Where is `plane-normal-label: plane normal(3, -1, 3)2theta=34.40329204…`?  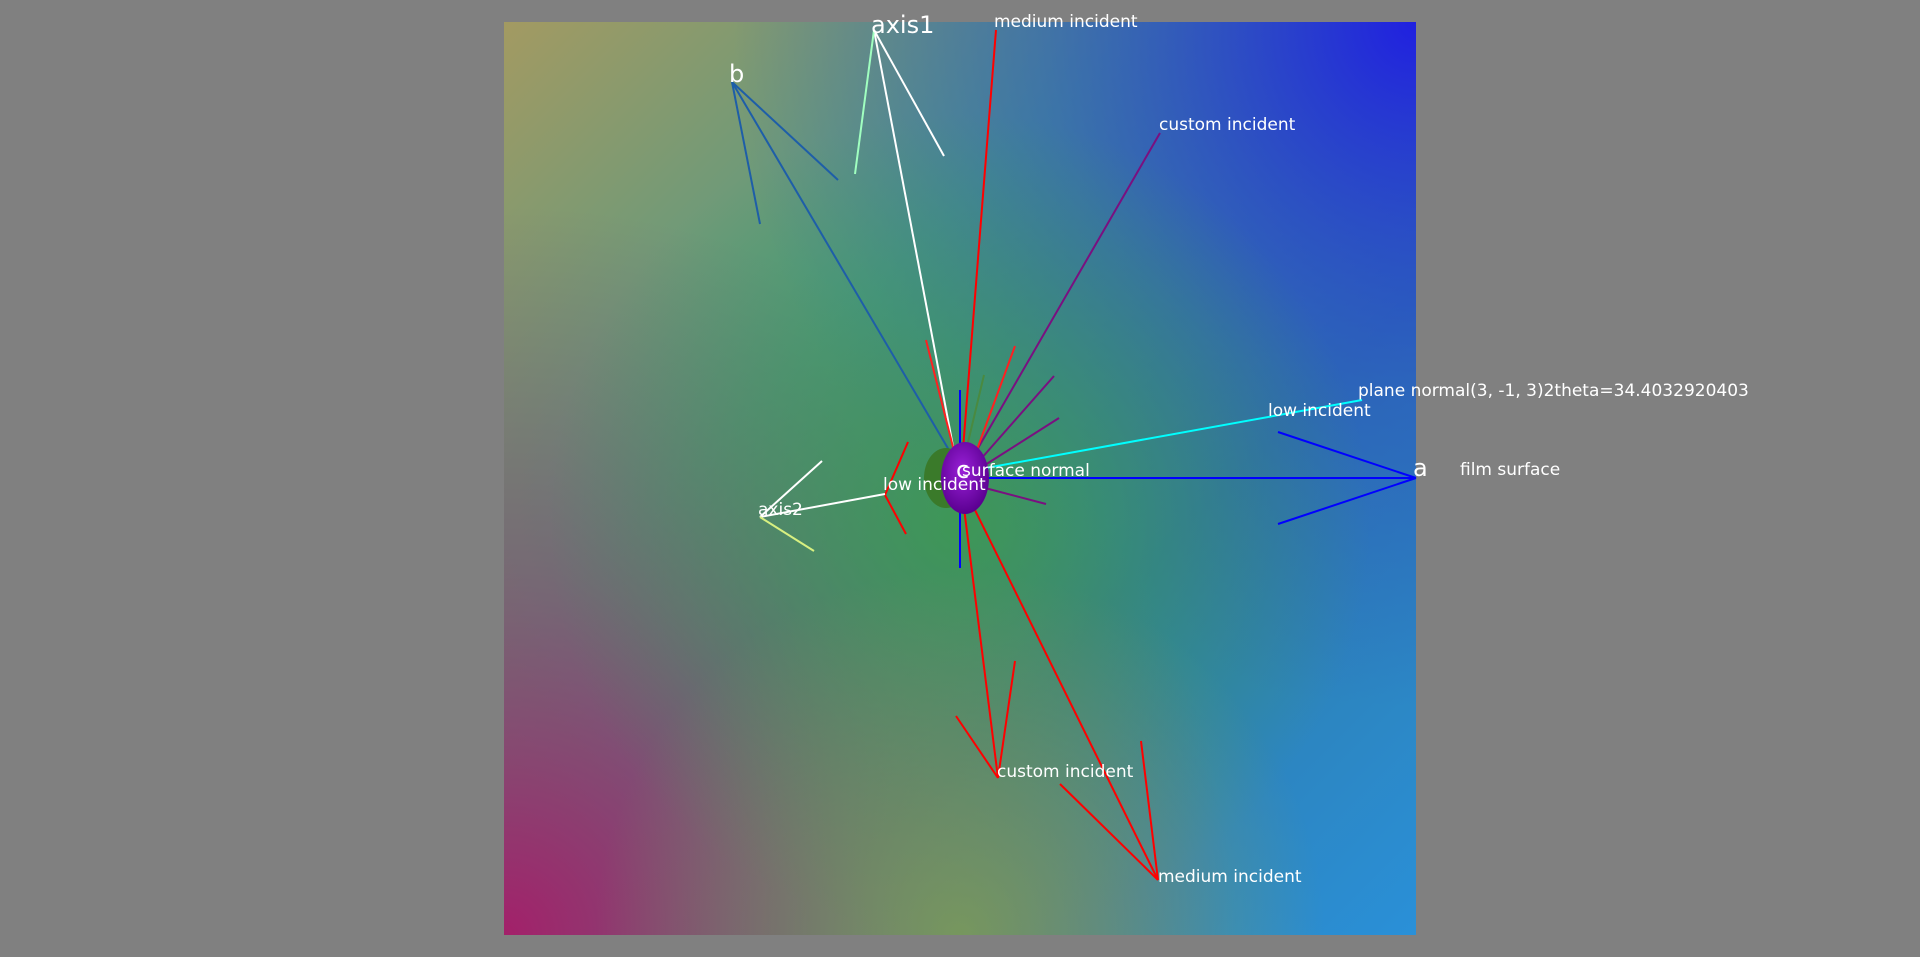 plane-normal-label: plane normal(3, -1, 3)2theta=34.40329204… is located at coordinates (1553, 391).